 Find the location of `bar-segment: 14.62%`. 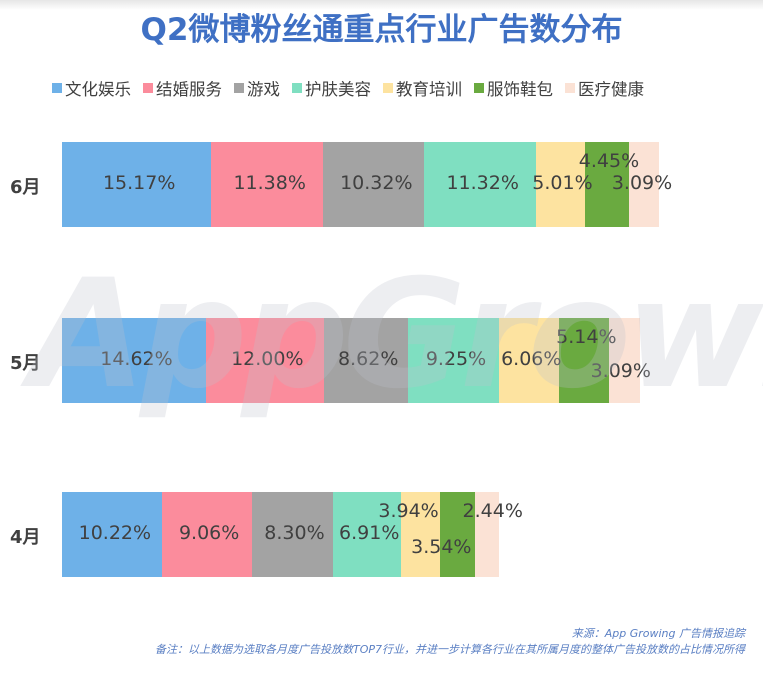

bar-segment: 14.62% is located at coordinates (134, 360).